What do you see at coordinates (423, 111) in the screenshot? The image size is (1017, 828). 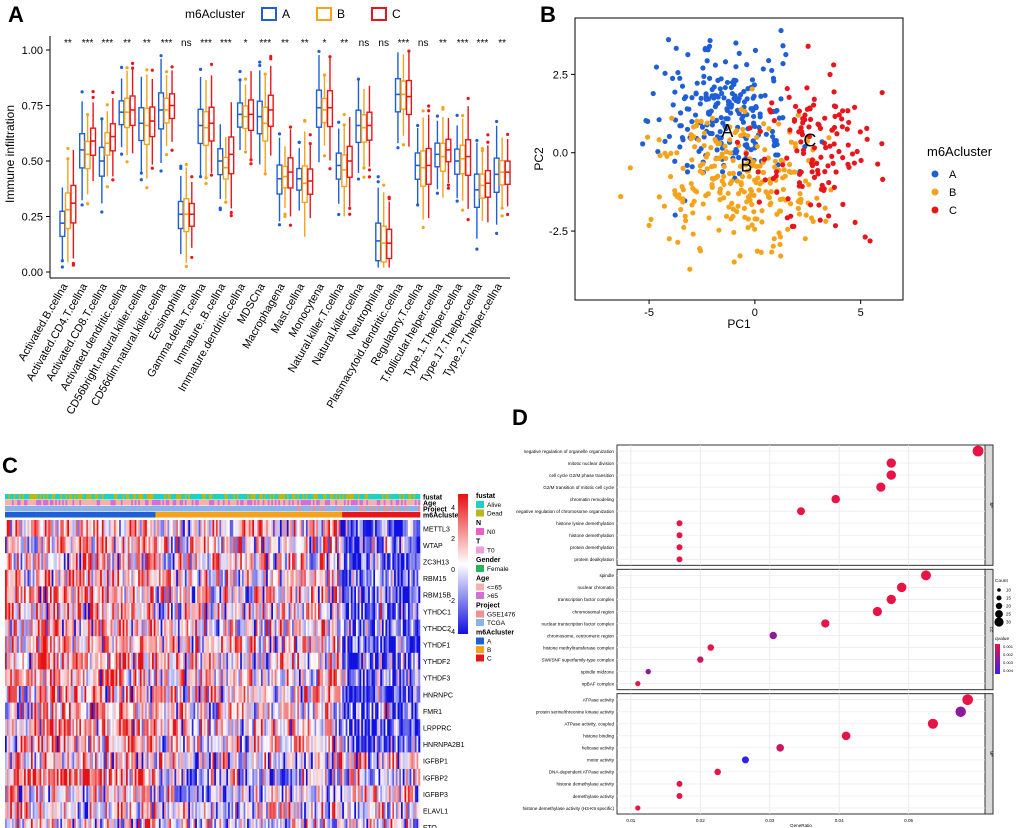 I see `box-outlier` at bounding box center [423, 111].